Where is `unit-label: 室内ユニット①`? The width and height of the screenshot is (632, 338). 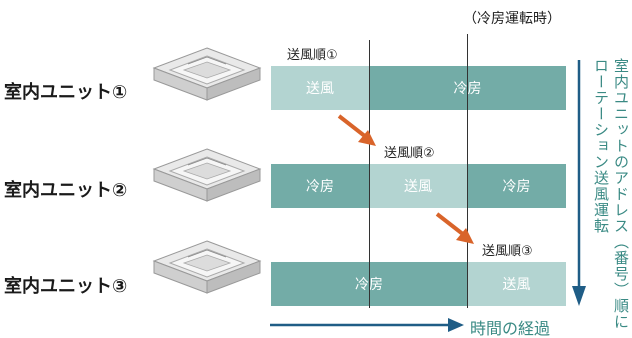 unit-label: 室内ユニット① is located at coordinates (66, 92).